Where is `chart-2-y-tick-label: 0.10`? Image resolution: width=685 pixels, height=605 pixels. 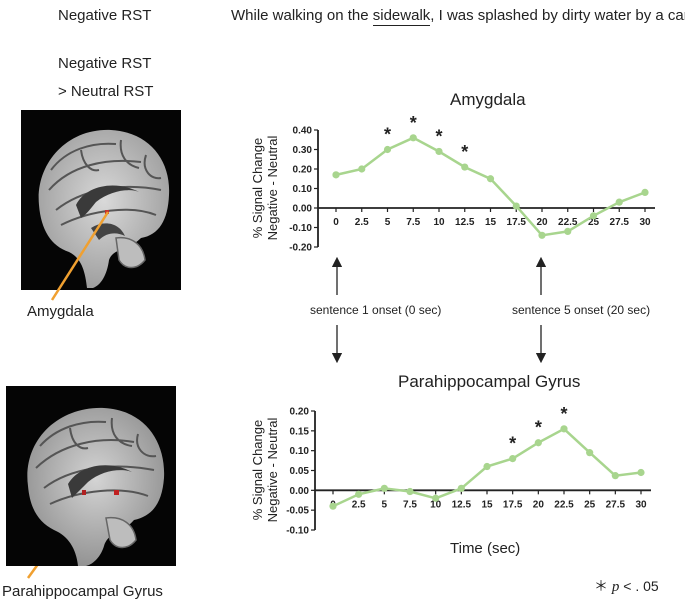 chart-2-y-tick-label: 0.10 is located at coordinates (300, 451).